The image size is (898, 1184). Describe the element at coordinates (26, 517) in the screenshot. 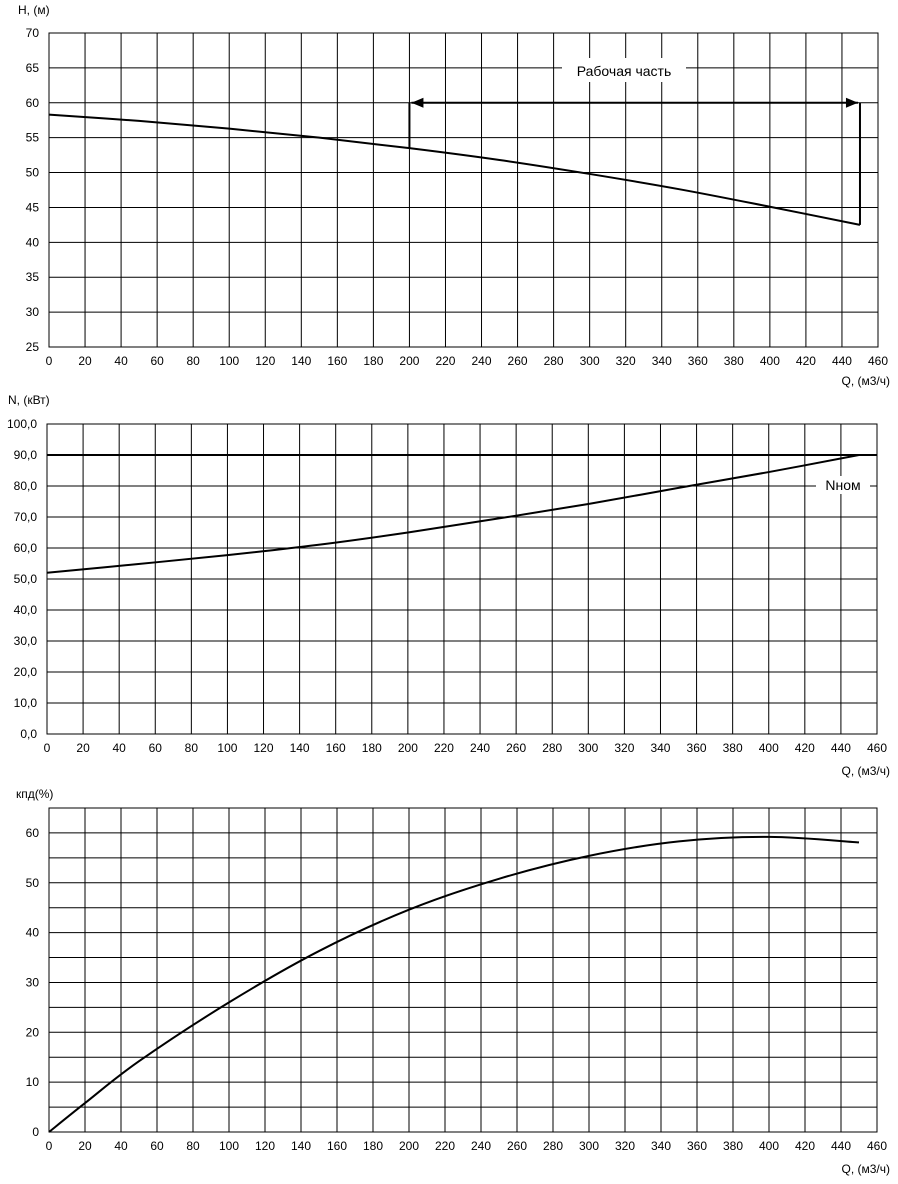

I see `y-tick-label: 70,0` at that location.